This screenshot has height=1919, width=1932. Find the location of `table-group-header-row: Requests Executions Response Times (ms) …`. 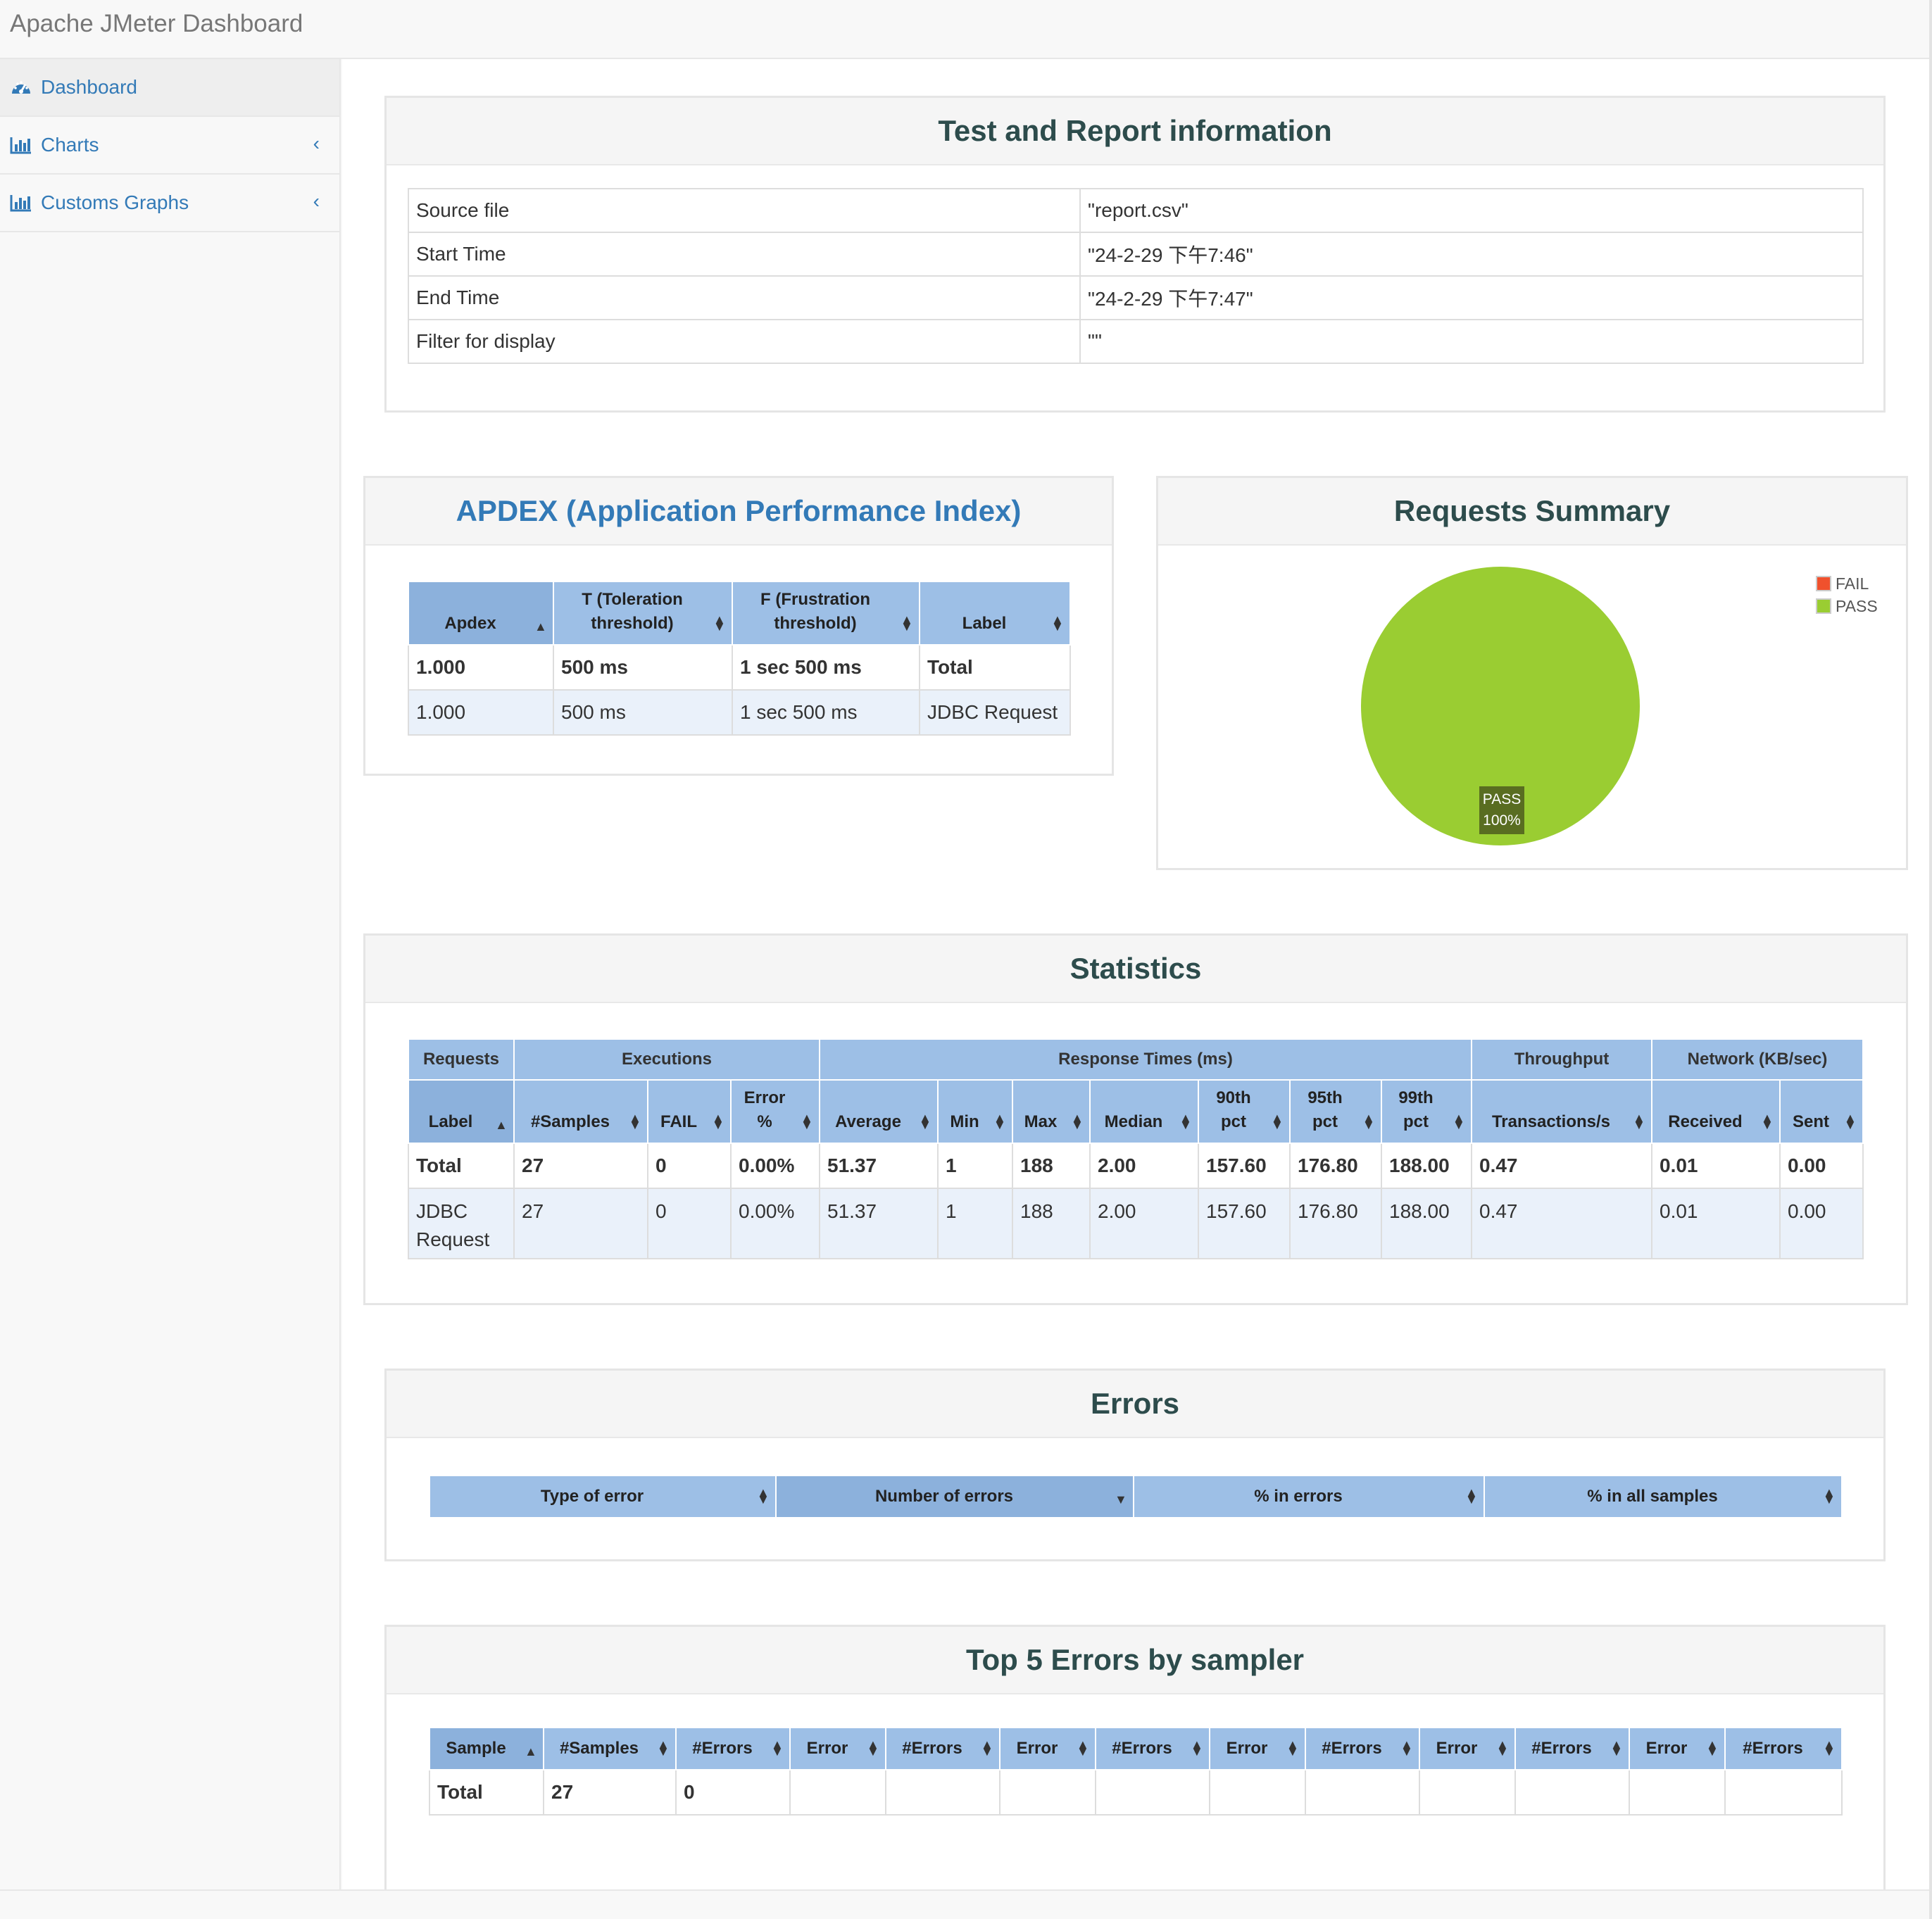

table-group-header-row: Requests Executions Response Times (ms) … is located at coordinates (1136, 1060).